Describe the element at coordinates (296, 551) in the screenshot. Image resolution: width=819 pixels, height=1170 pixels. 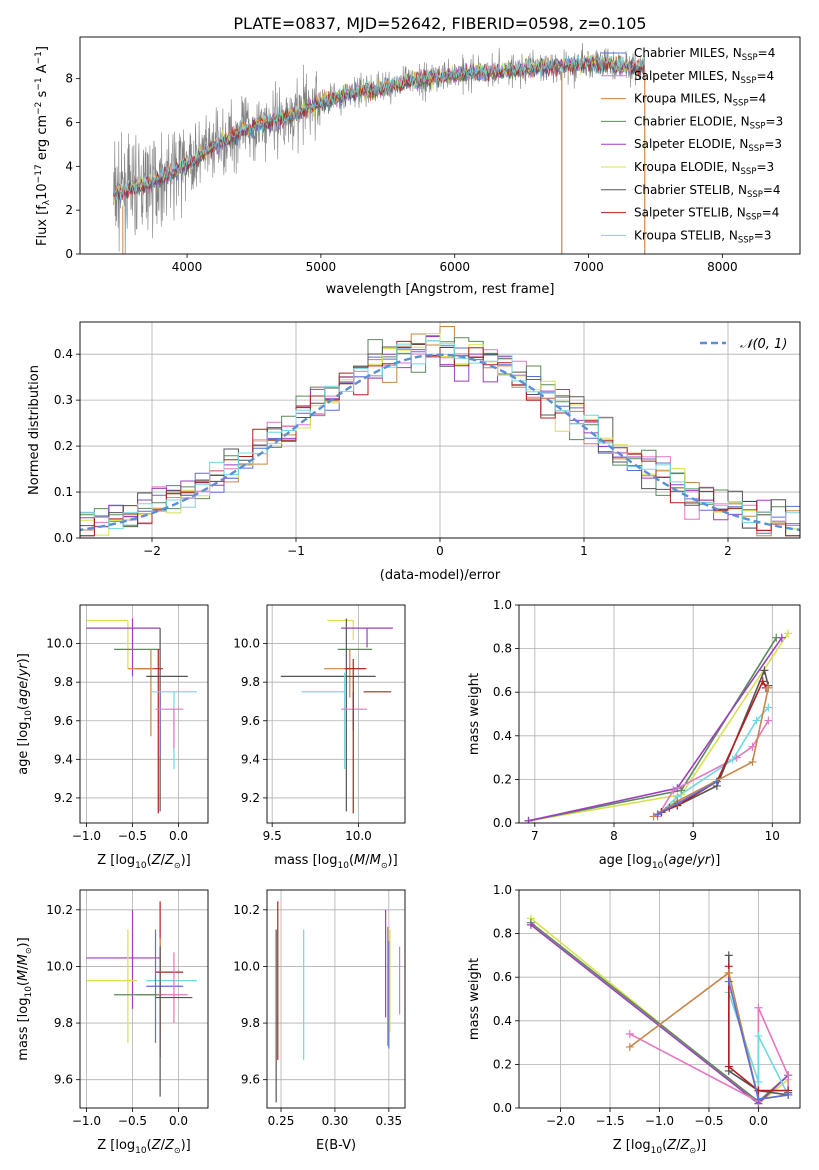
I see `x-tick-label: −1` at that location.